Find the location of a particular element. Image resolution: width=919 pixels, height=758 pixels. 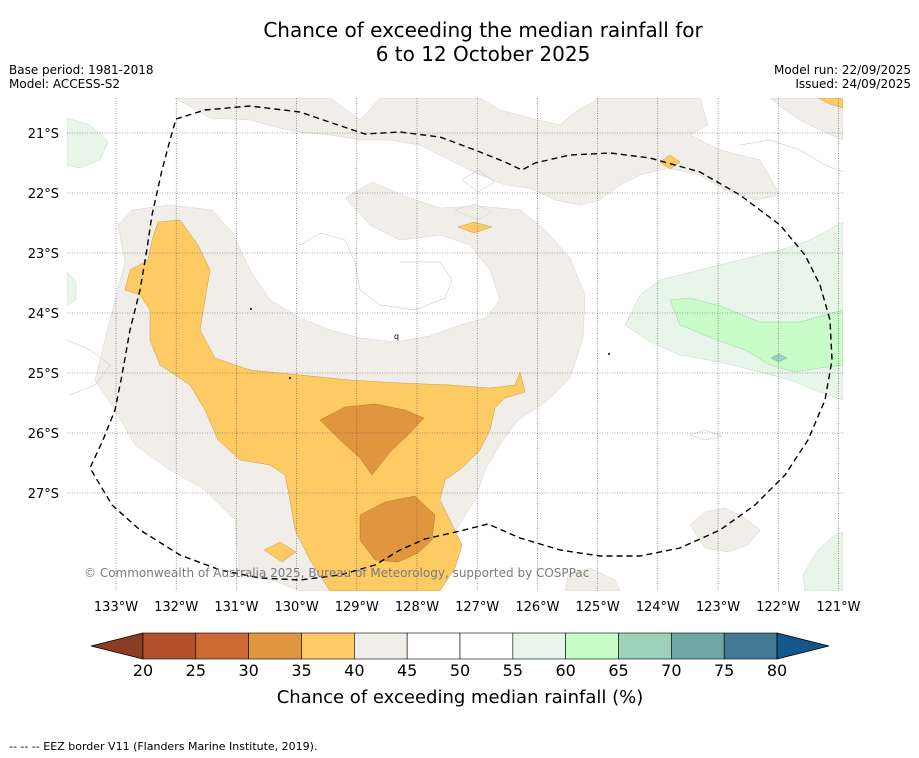

model-name: Model: ACCESS-S2 is located at coordinates (65, 84).